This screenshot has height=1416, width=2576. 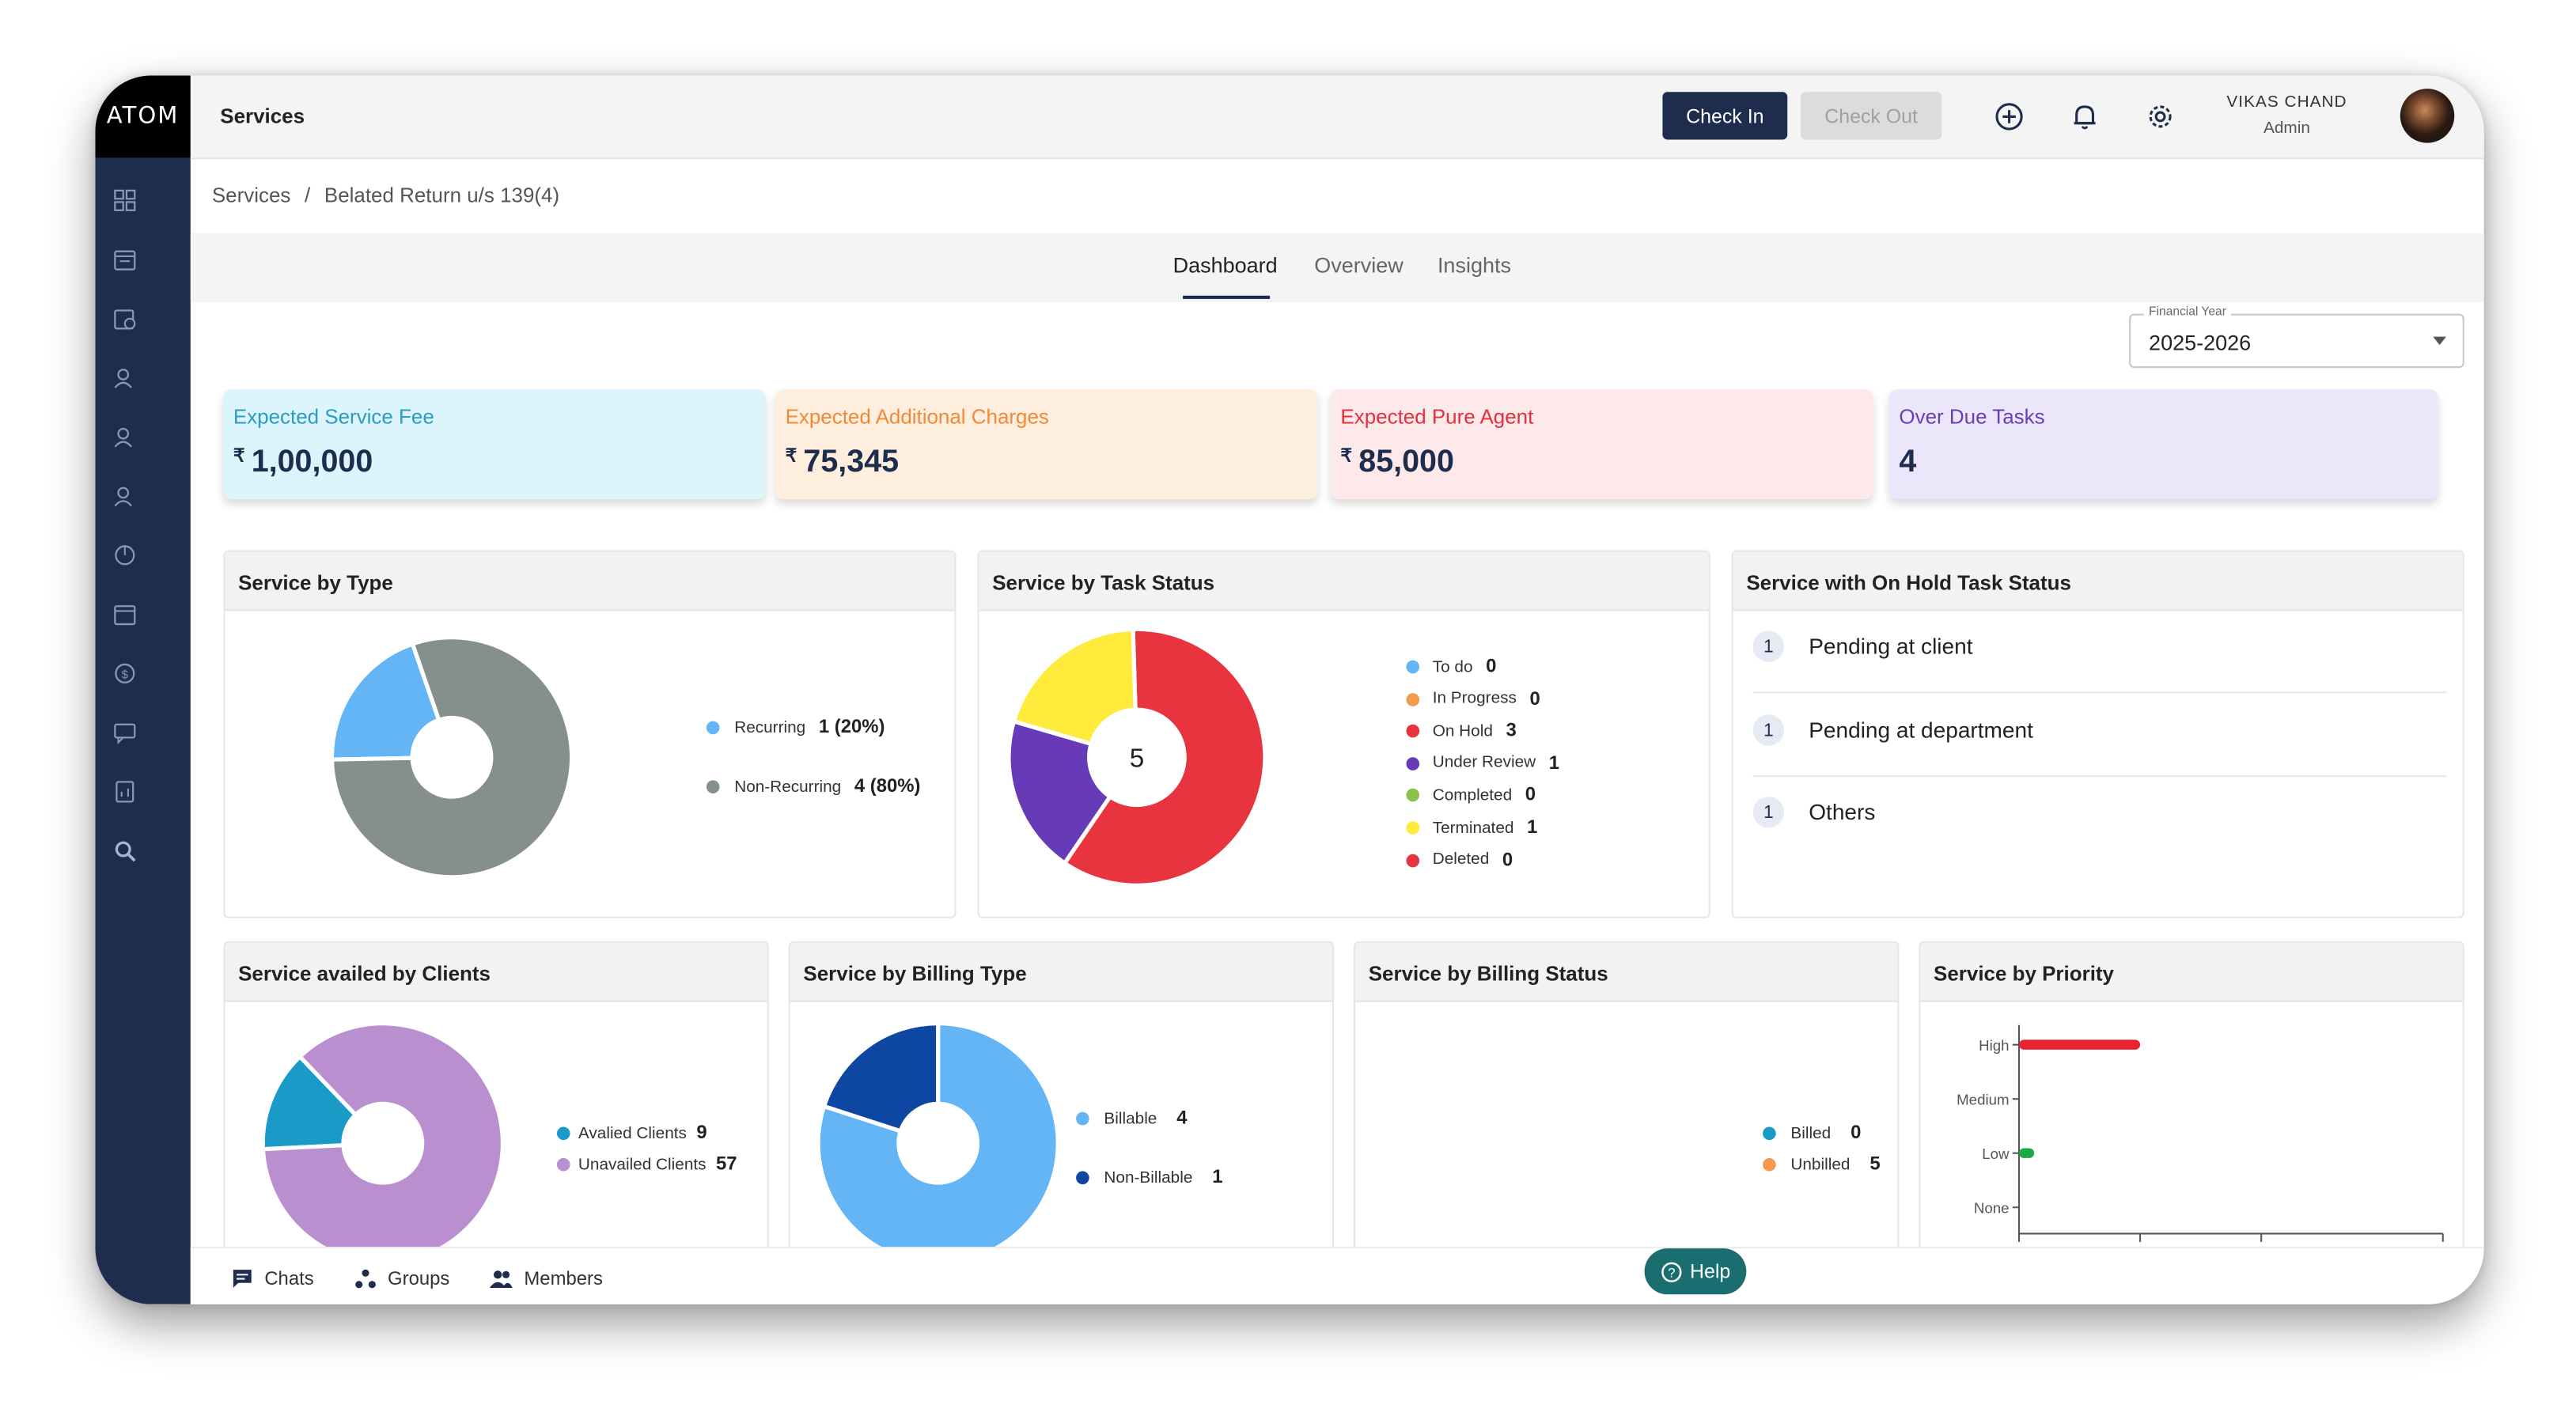 What do you see at coordinates (2099, 655) in the screenshot?
I see `on-hold-item-pending-client: 1 Pending at client` at bounding box center [2099, 655].